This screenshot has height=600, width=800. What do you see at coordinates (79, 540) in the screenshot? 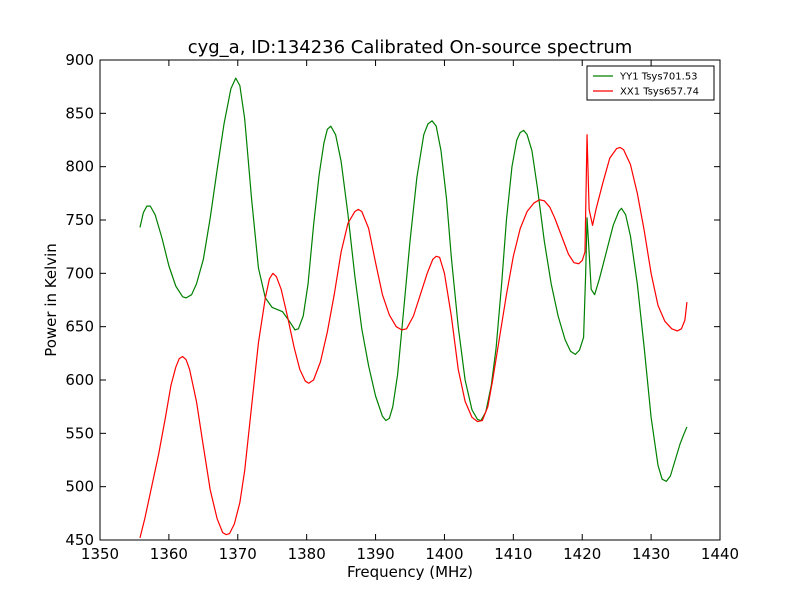
I see `y-tick-label: 450` at bounding box center [79, 540].